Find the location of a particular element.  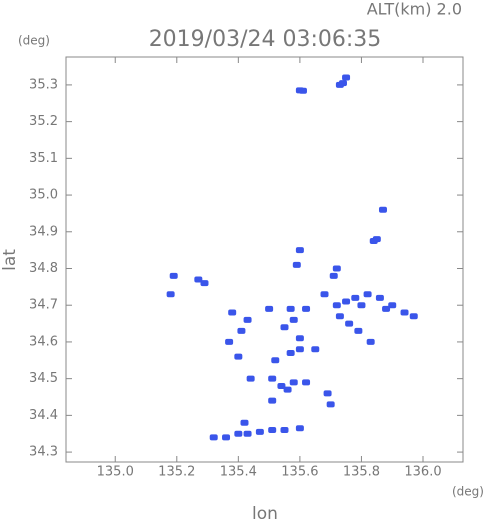

y-tick-label: 34.4 is located at coordinates (43, 415).